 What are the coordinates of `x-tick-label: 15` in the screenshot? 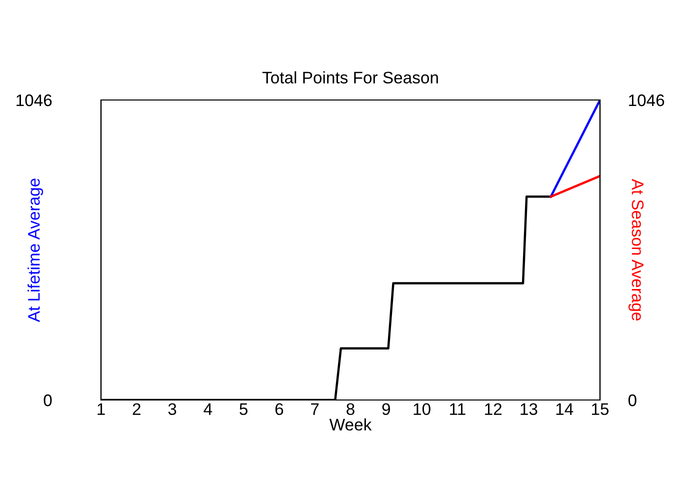 It's located at (600, 409).